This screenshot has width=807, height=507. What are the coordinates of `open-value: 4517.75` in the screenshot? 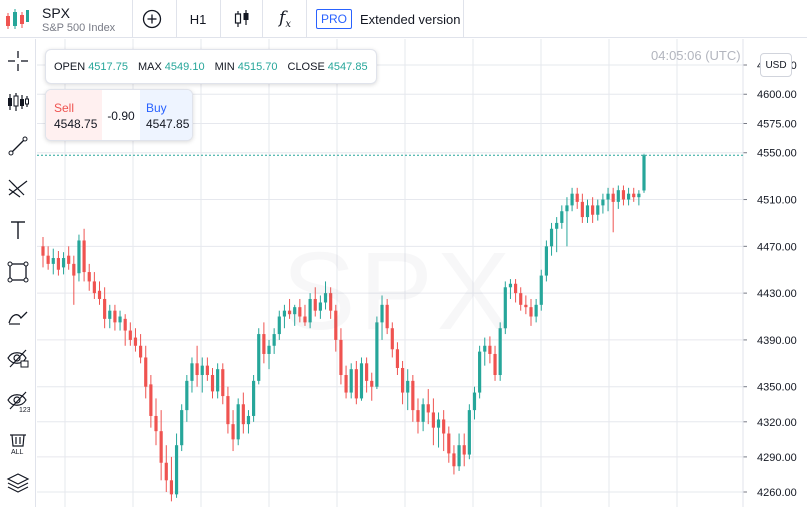 It's located at (108, 66).